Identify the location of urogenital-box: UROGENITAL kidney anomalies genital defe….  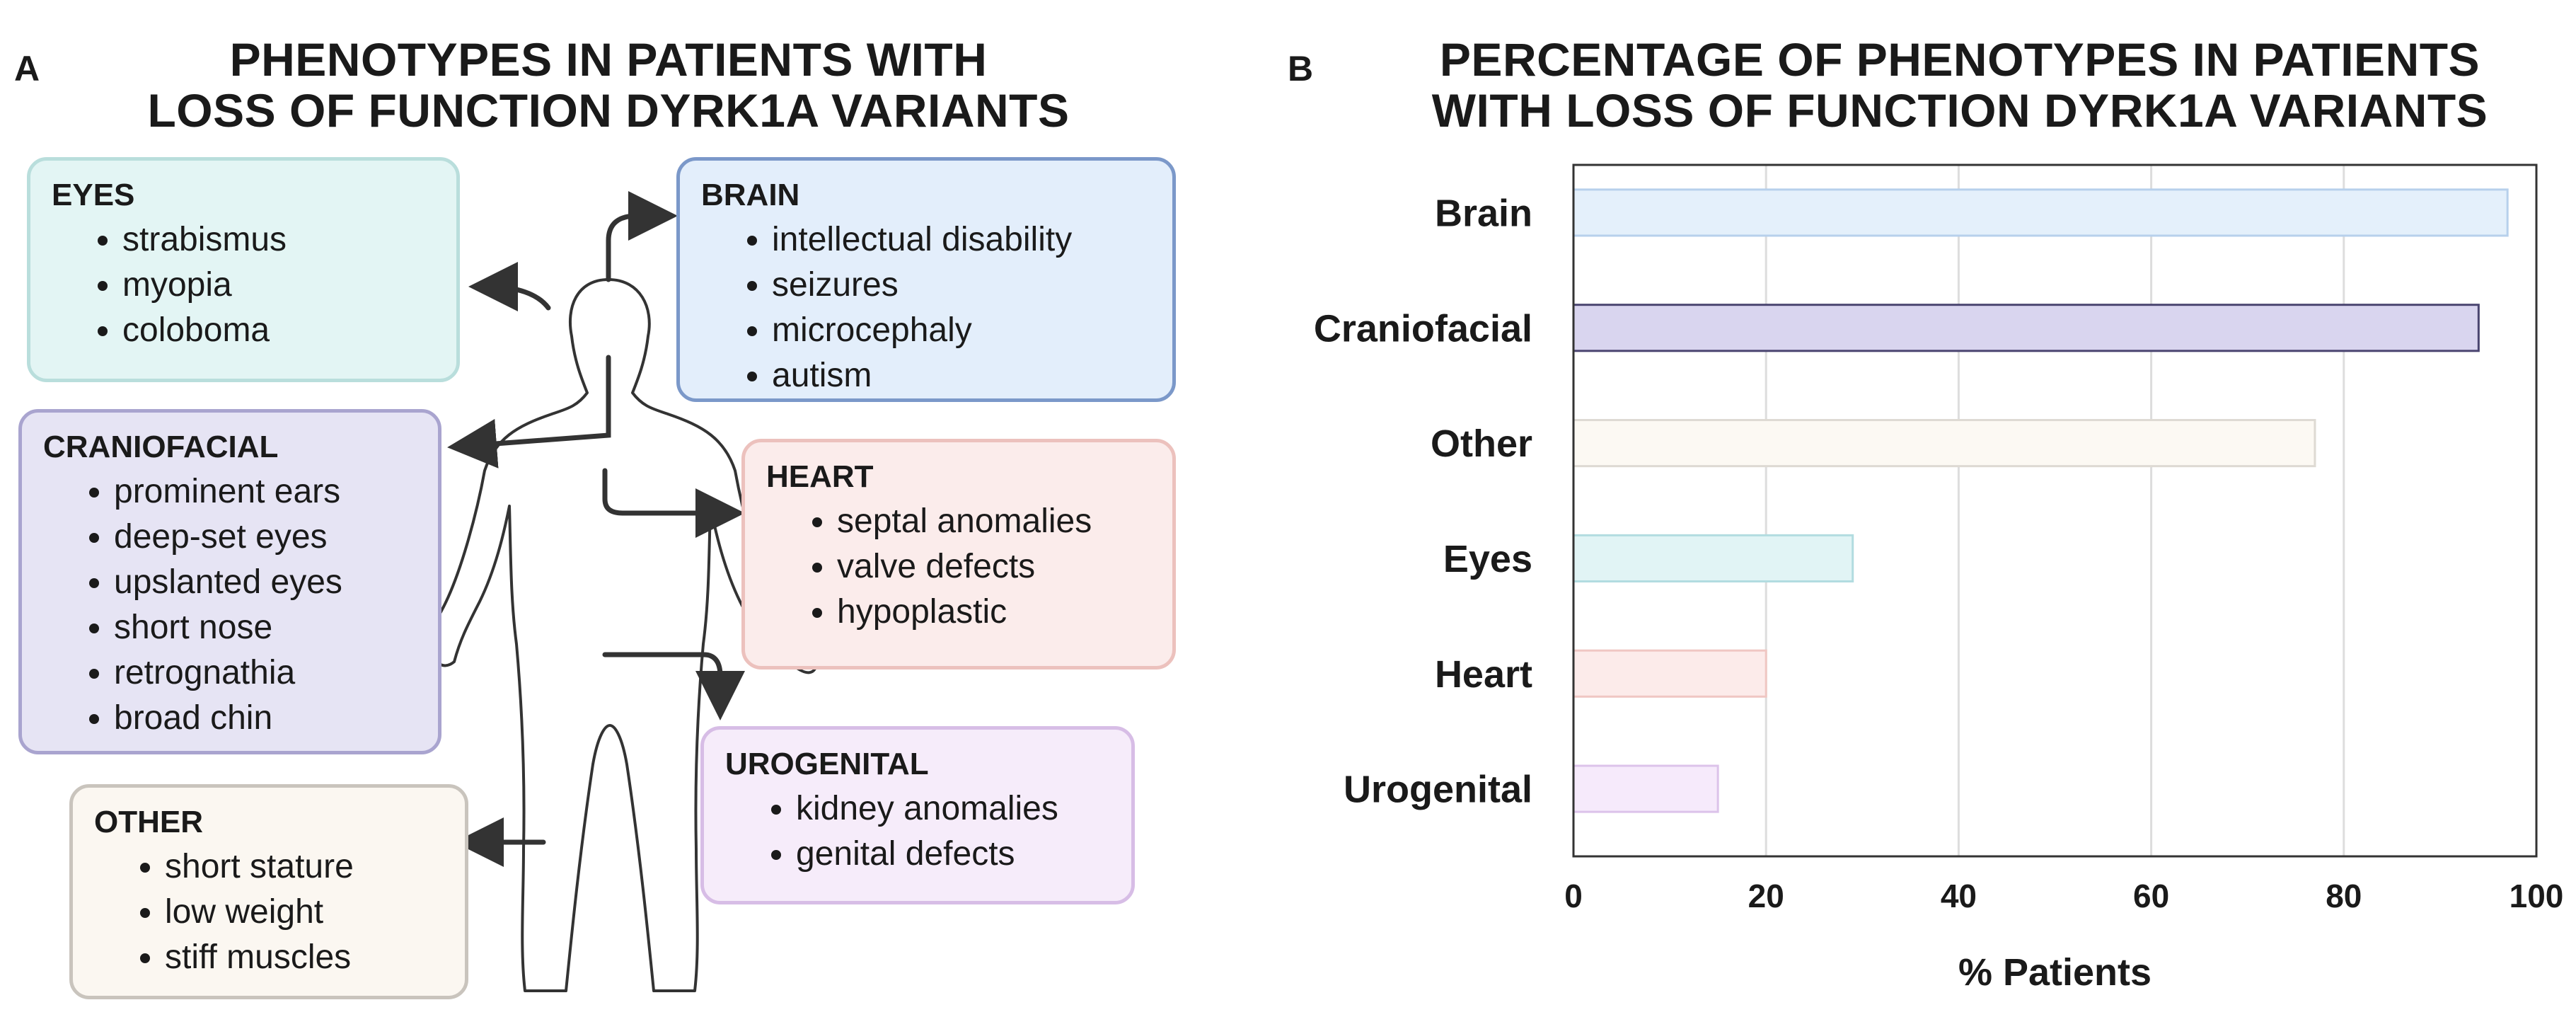
(917, 815).